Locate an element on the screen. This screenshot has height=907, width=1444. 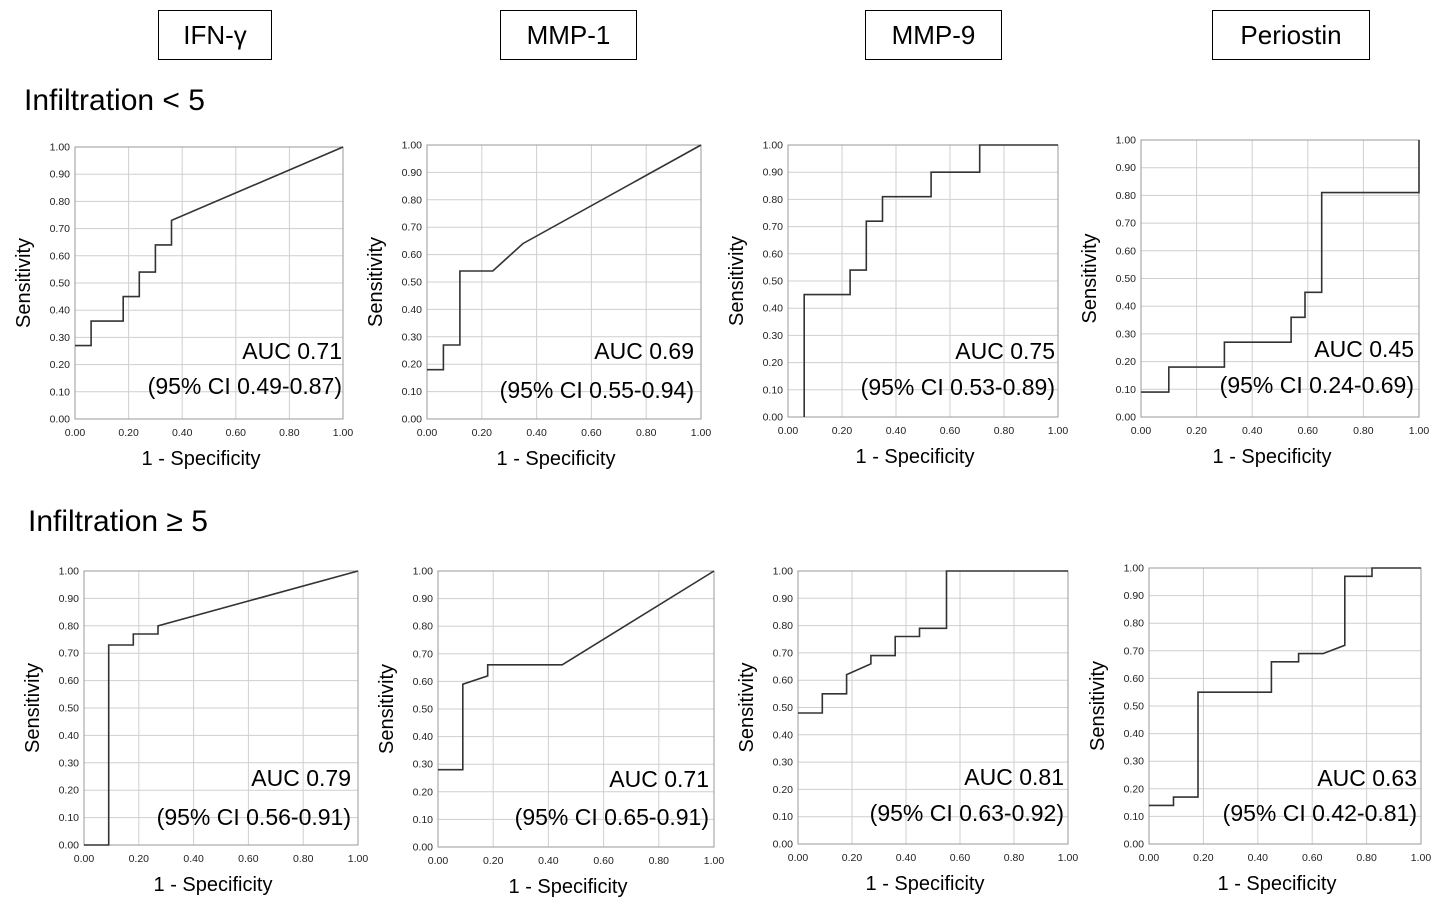
auc-label: AUC 0.45 is located at coordinates (1364, 349).